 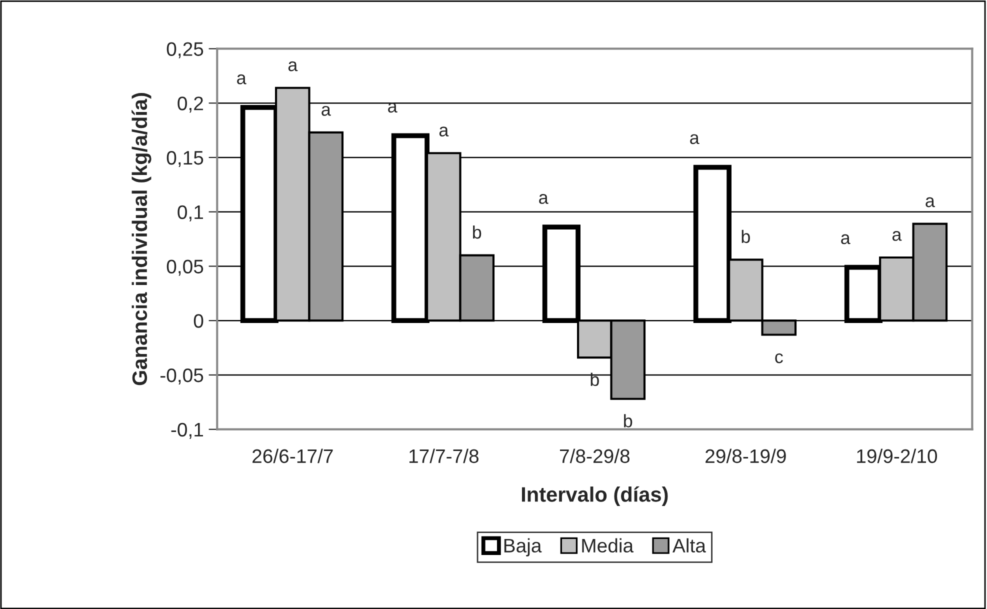 I want to click on y-tick-label: -0,05, so click(x=182, y=376).